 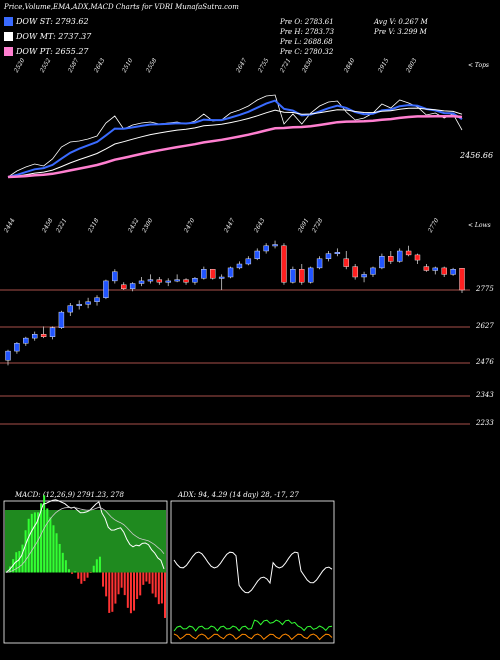 What do you see at coordinates (69, 495) in the screenshot?
I see `macd-title: MACD: (12,26,9) 2791.23, 278` at bounding box center [69, 495].